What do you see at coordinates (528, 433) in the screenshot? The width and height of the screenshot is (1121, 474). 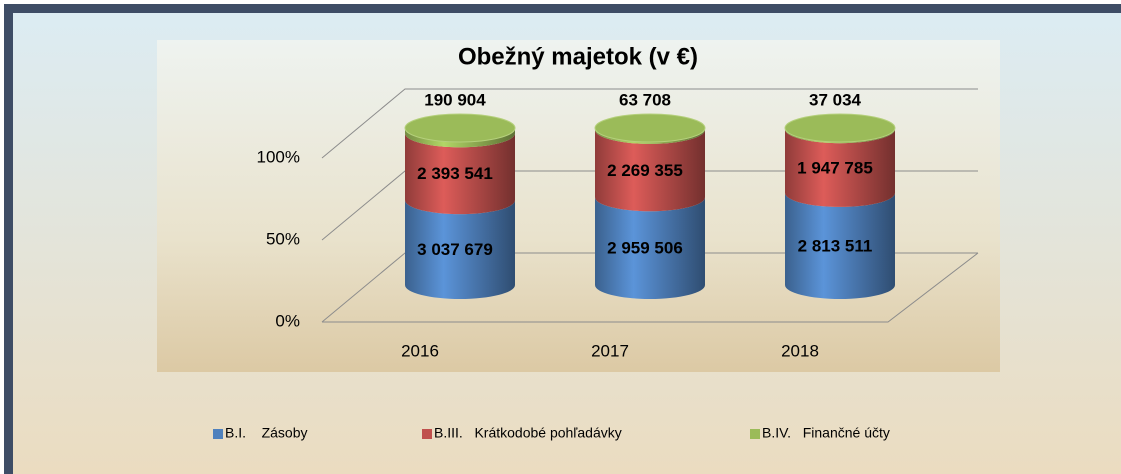 I see `legend-label: B.III. Krátkodobé pohľadávky` at bounding box center [528, 433].